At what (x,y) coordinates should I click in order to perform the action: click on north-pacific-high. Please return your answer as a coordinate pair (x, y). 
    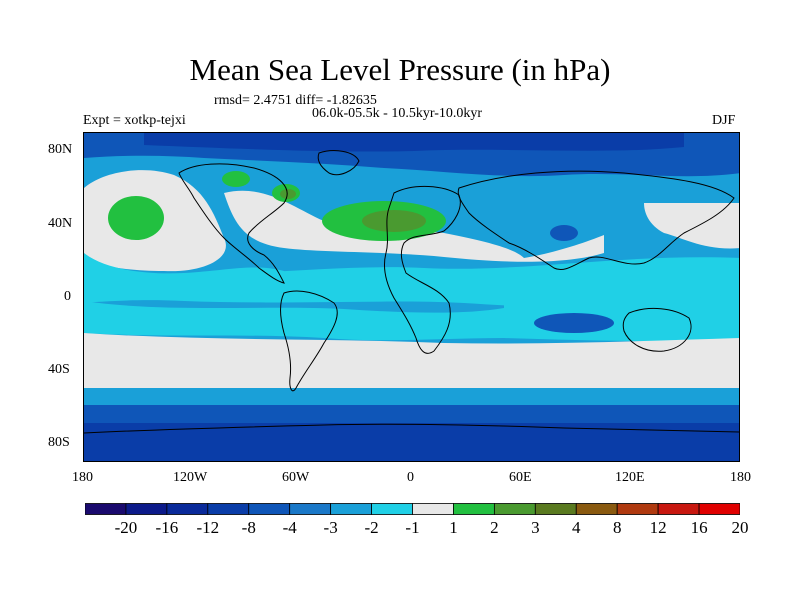
    Looking at the image, I should click on (136, 218).